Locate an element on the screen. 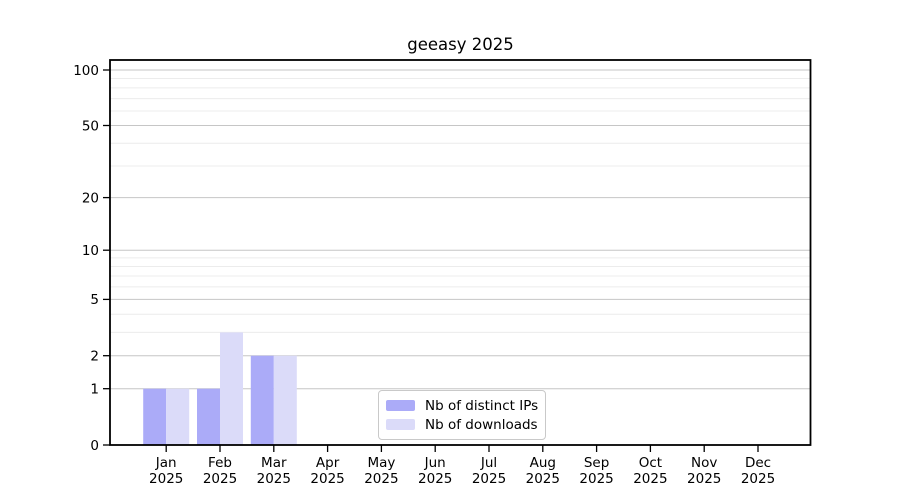 This screenshot has width=900, height=500. legend-label-downloads: Nb of downloads is located at coordinates (481, 424).